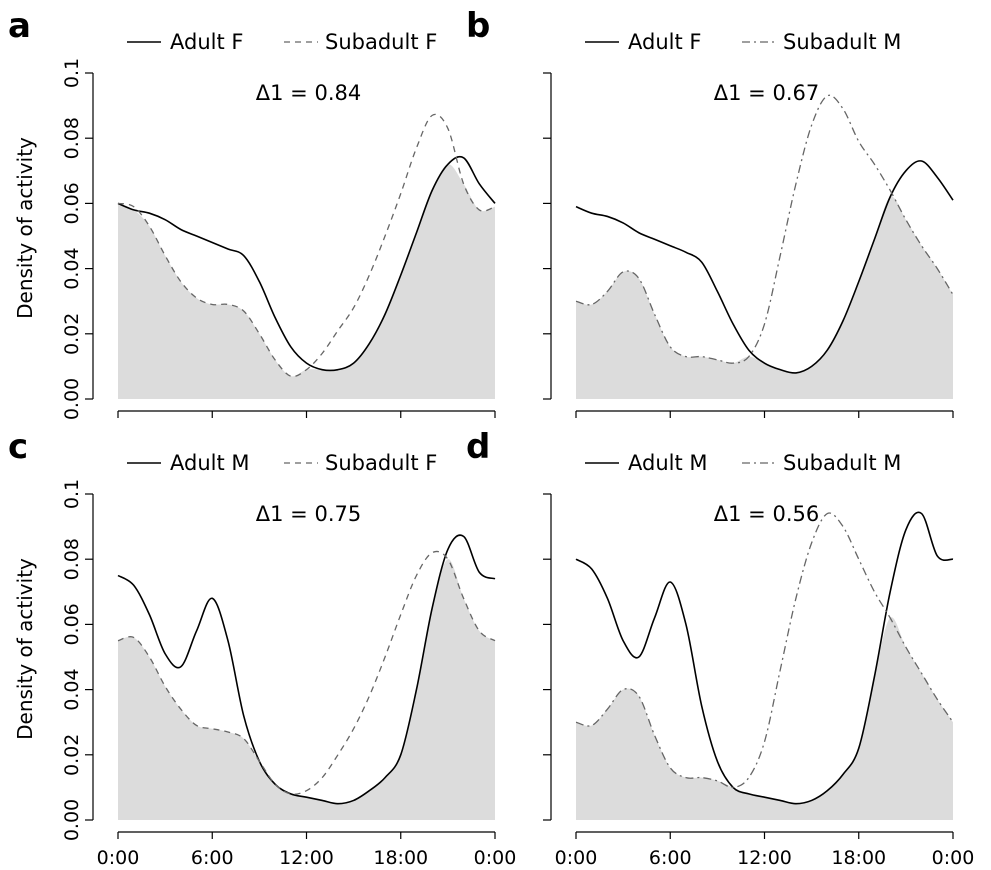  Describe the element at coordinates (282, 42) in the screenshot. I see `legend: Adult F Subadult F` at that location.